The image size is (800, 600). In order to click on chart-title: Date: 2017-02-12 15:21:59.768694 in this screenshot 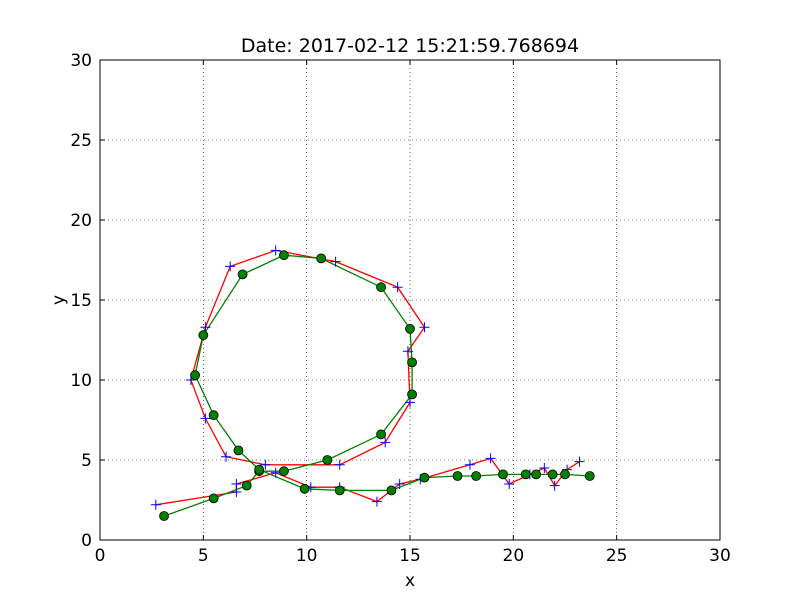, I will do `click(410, 46)`.